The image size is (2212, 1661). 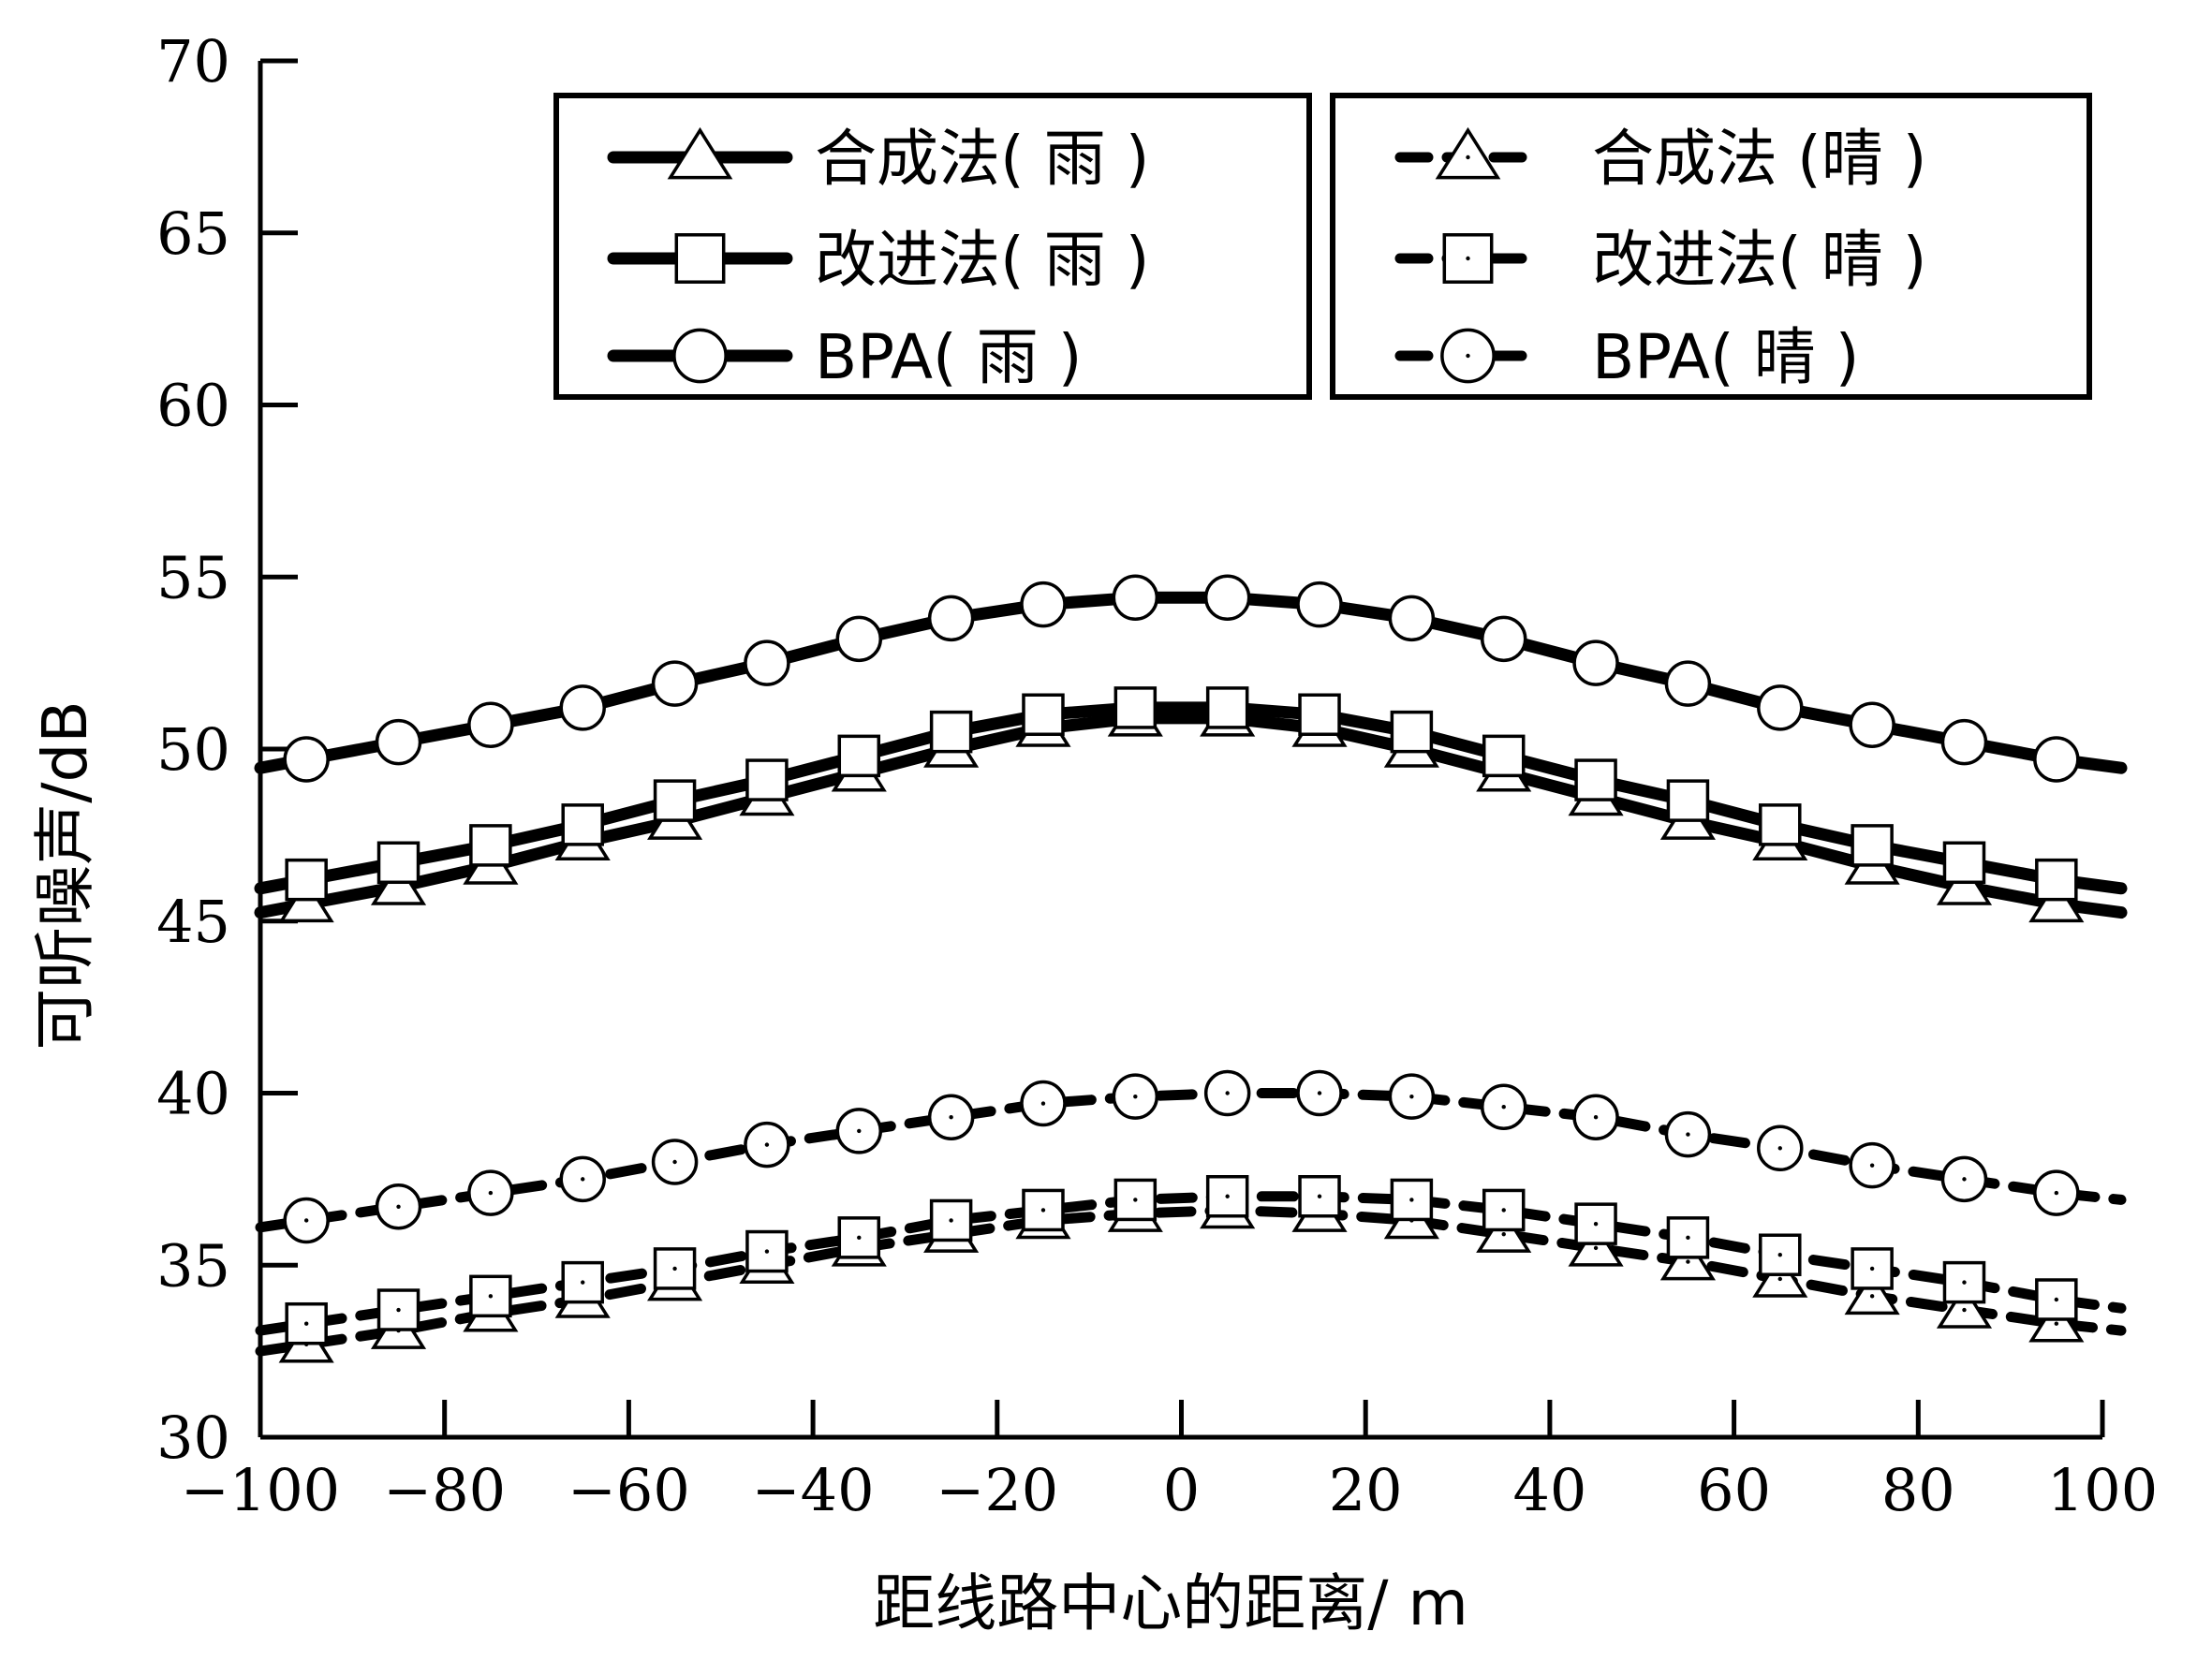 What do you see at coordinates (700, 153) in the screenshot?
I see `triangle-marker` at bounding box center [700, 153].